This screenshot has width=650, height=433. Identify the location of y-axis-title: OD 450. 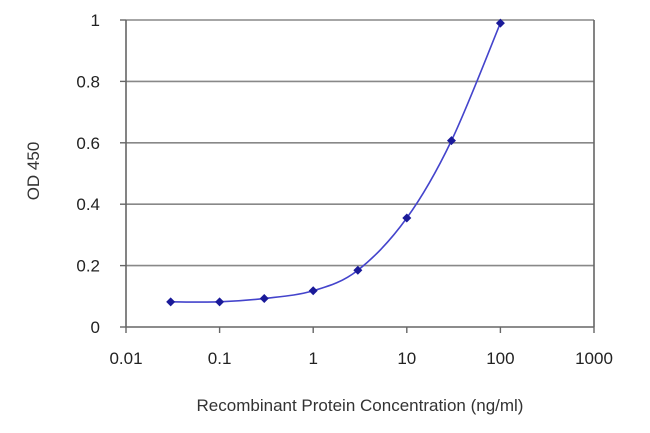
(33, 171).